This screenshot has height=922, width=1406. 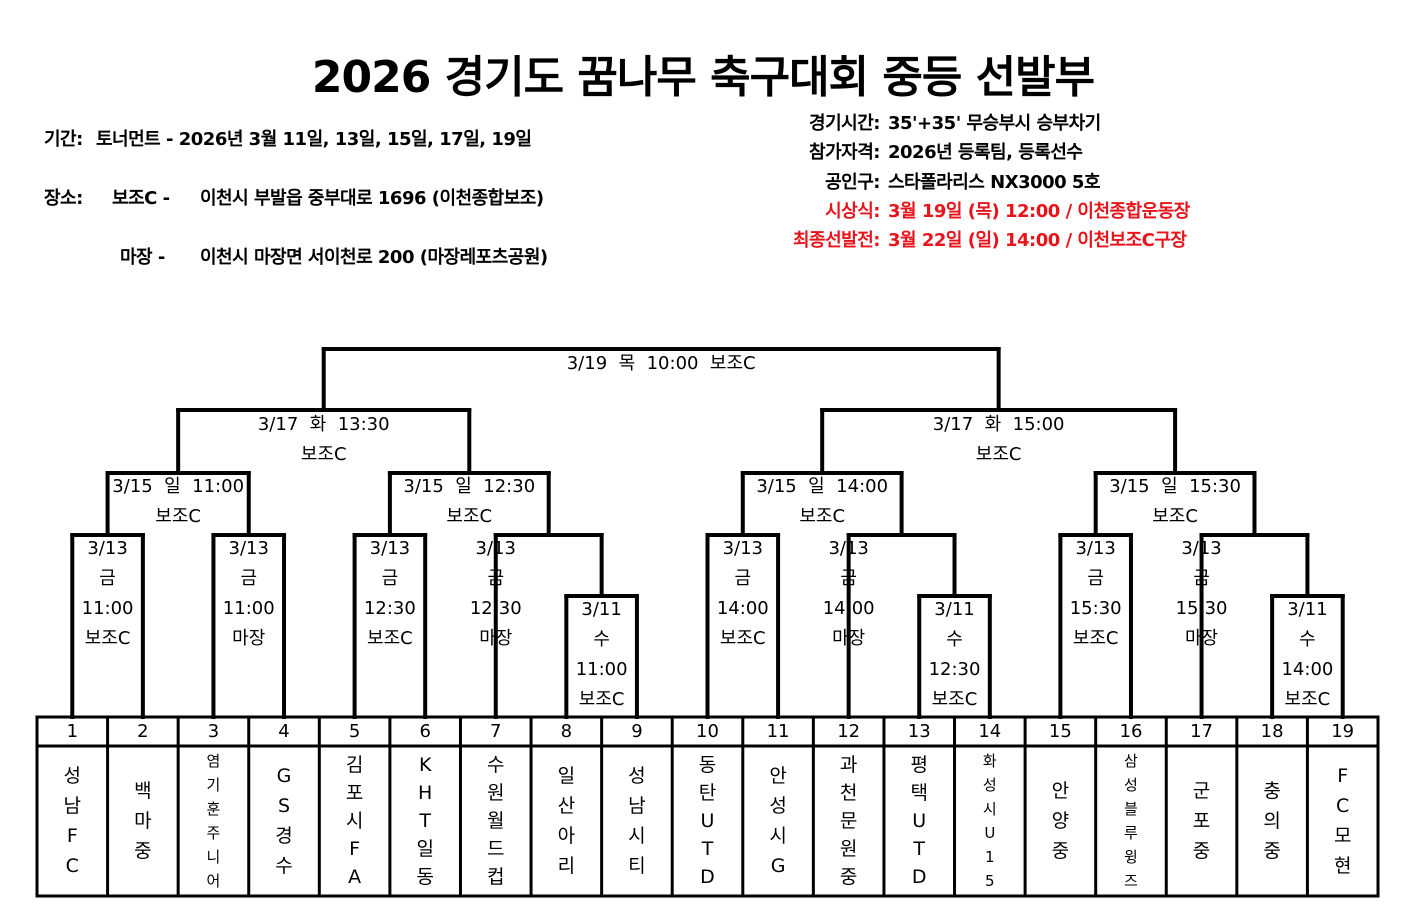 What do you see at coordinates (844, 123) in the screenshot?
I see `info-label: 경기시간:` at bounding box center [844, 123].